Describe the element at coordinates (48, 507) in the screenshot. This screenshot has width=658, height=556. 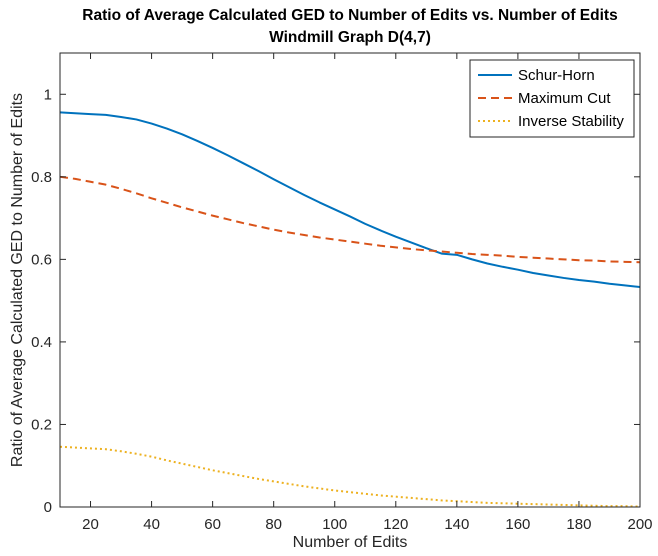
I see `y-tick-label: 0` at that location.